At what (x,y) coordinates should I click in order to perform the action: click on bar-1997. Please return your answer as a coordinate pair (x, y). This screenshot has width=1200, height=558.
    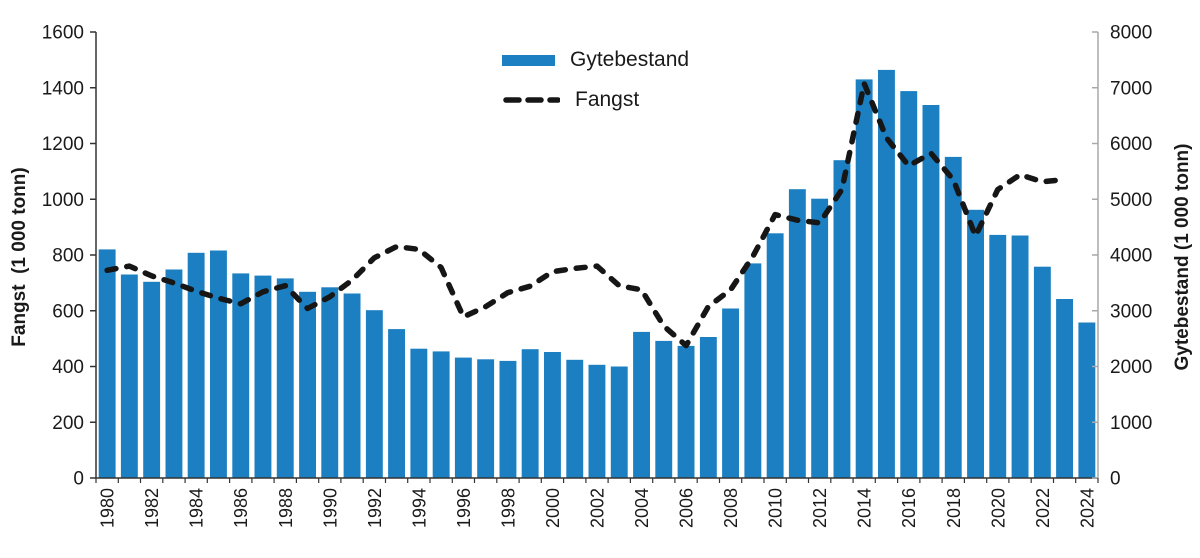
    Looking at the image, I should click on (486, 418).